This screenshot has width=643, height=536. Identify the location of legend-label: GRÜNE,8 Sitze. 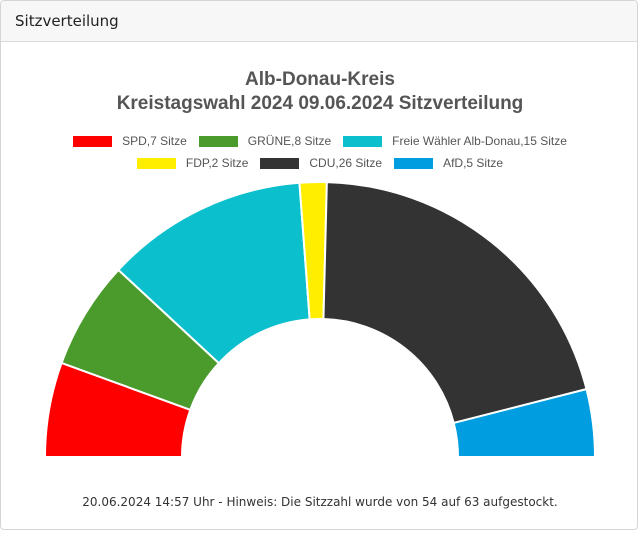
(289, 141).